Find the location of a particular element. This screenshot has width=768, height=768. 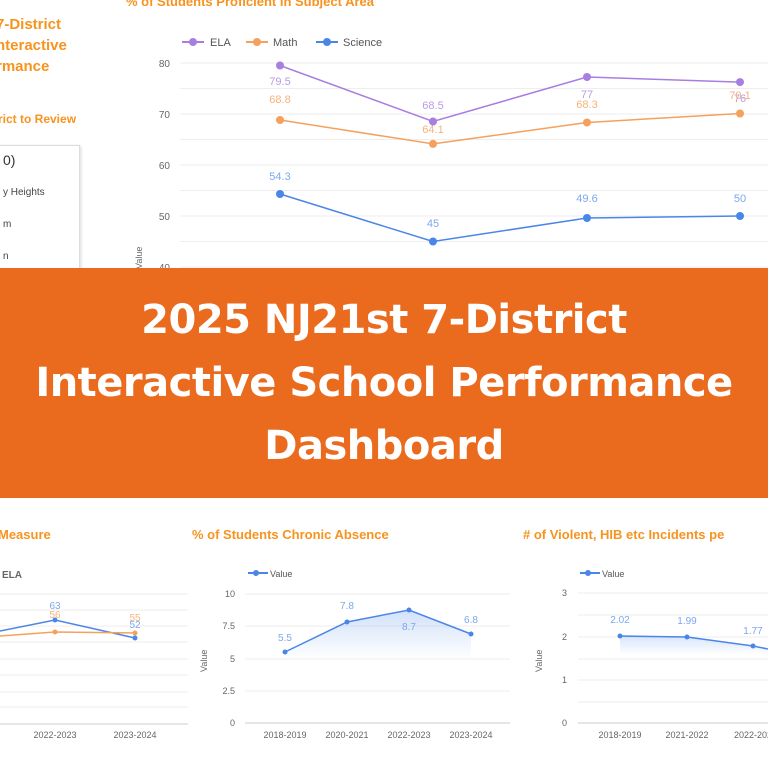

proficiency-chart-title: % of Students Proficient in Subject Area is located at coordinates (250, 4).